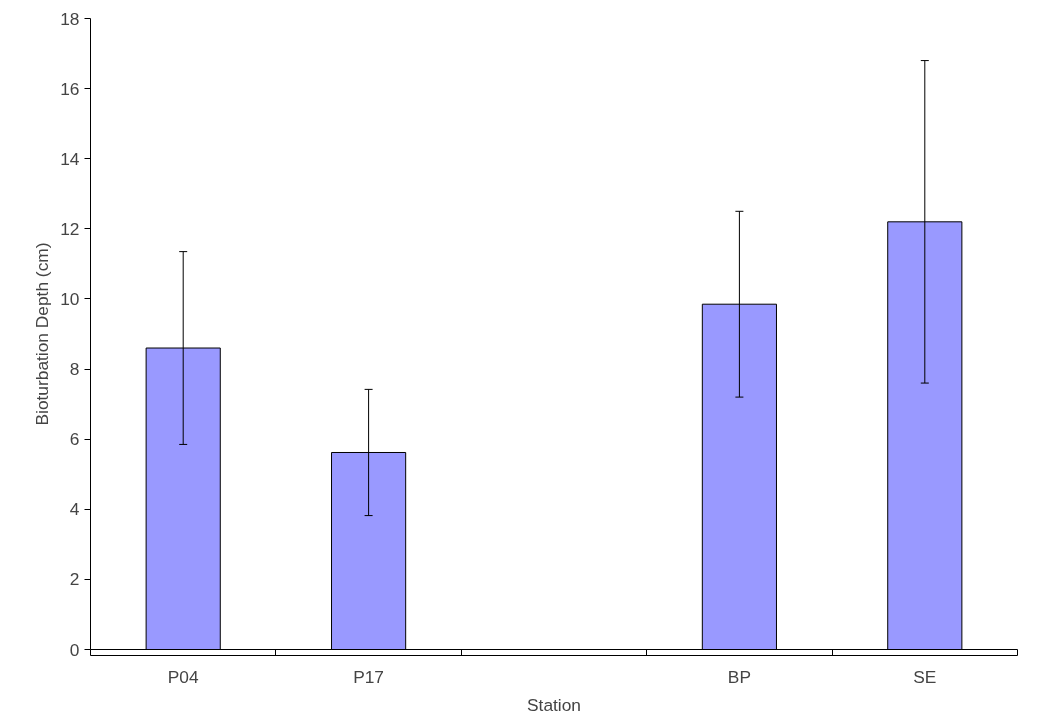  Describe the element at coordinates (70, 158) in the screenshot. I see `y-tick-label: 14` at that location.